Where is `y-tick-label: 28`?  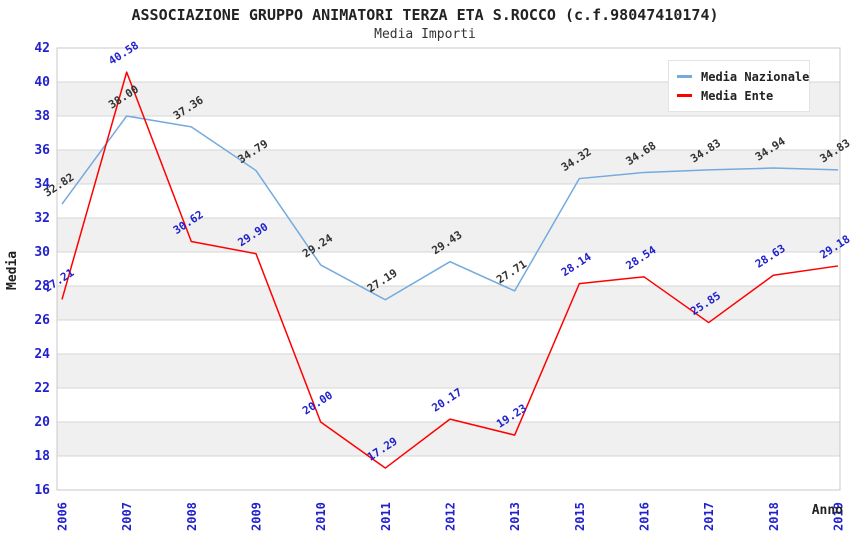 y-tick-label: 28 is located at coordinates (42, 286).